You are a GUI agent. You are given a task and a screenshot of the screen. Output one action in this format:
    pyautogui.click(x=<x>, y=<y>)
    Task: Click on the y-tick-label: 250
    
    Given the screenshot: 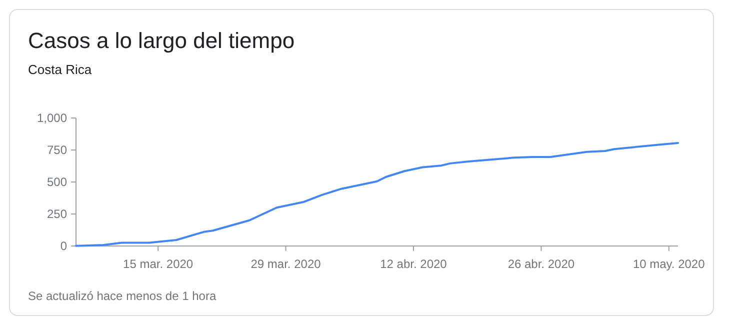 What is the action you would take?
    pyautogui.click(x=57, y=214)
    